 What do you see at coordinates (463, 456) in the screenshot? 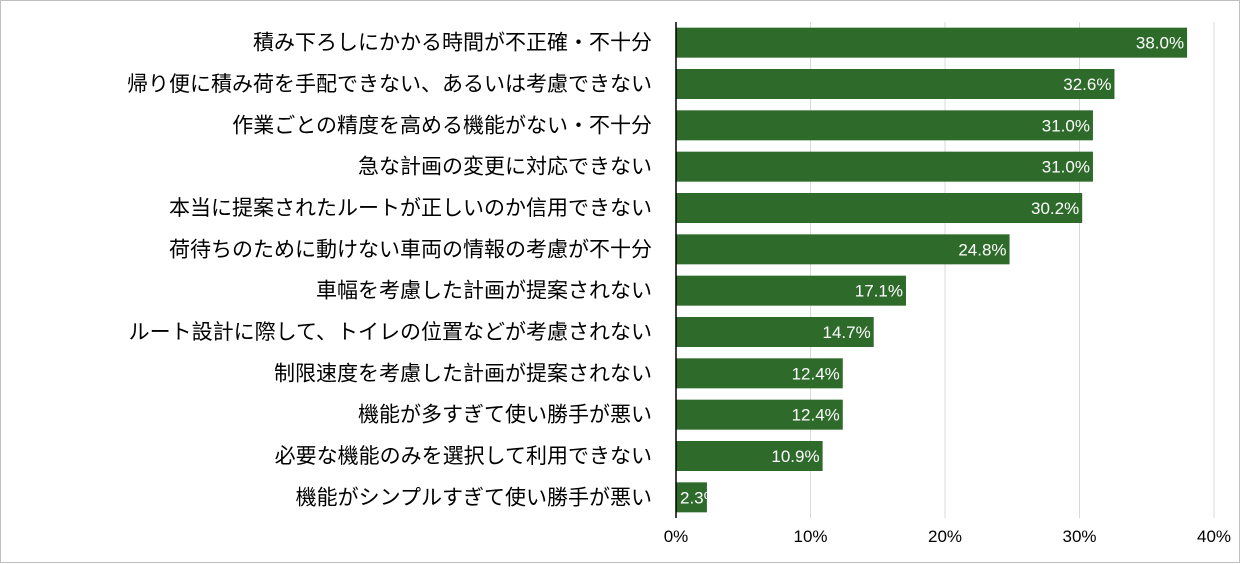
I see `category-label: 必要な機能のみを選択して利用できない` at bounding box center [463, 456].